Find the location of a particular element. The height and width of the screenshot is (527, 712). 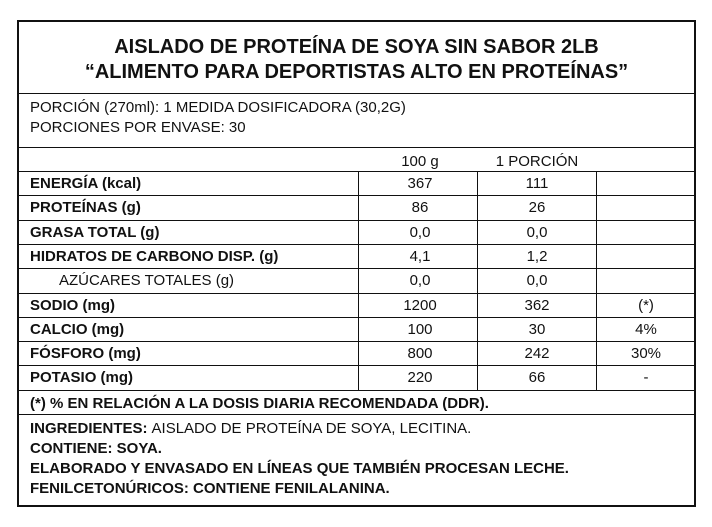

portion-line: PORCIONES POR ENVASE: 30 is located at coordinates (138, 127).